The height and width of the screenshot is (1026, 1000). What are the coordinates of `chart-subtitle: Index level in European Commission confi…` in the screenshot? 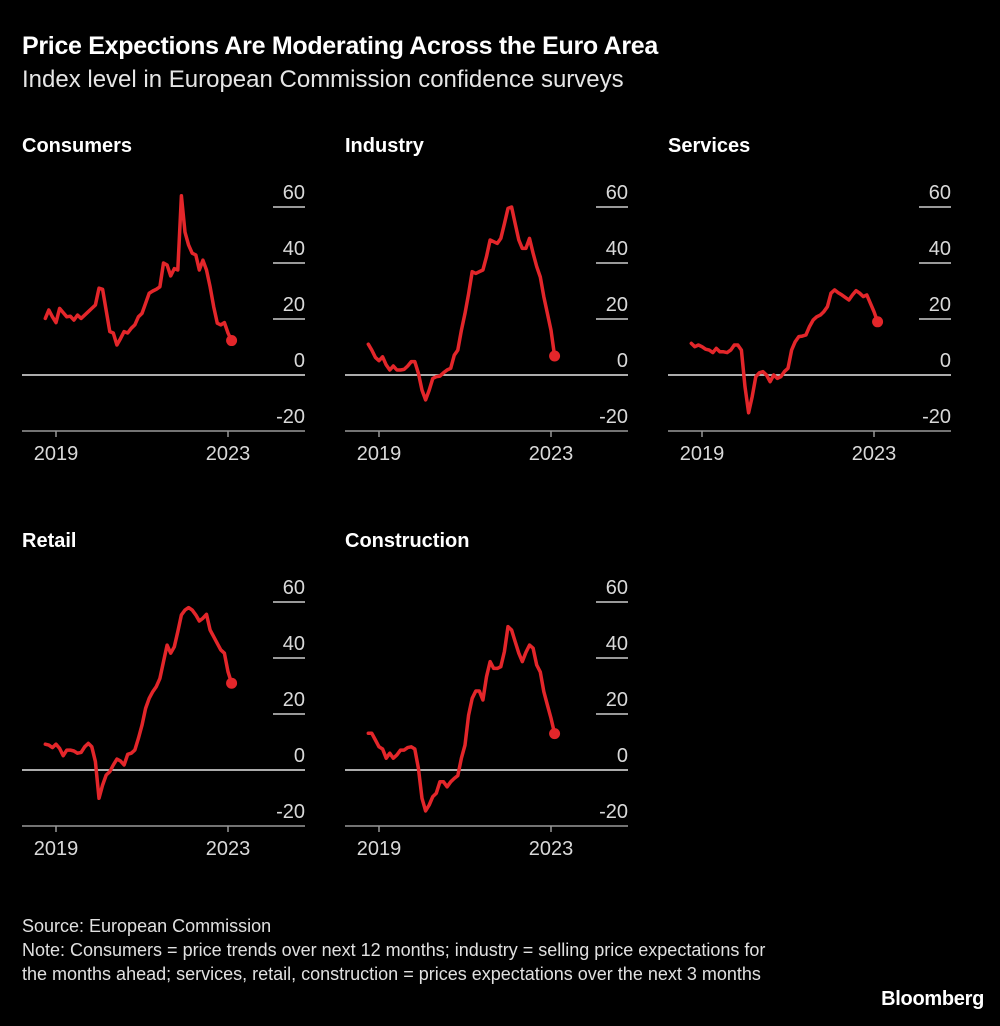 It's located at (323, 79).